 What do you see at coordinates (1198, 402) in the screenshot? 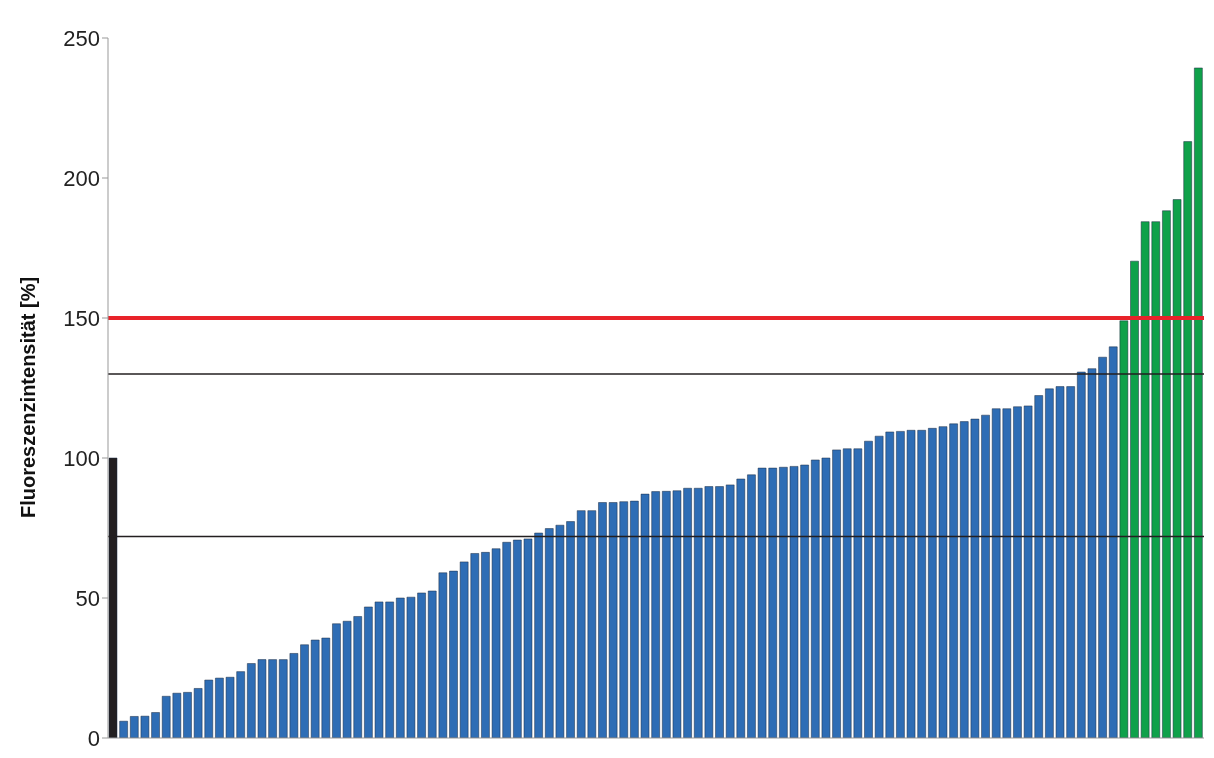
I see `bar` at bounding box center [1198, 402].